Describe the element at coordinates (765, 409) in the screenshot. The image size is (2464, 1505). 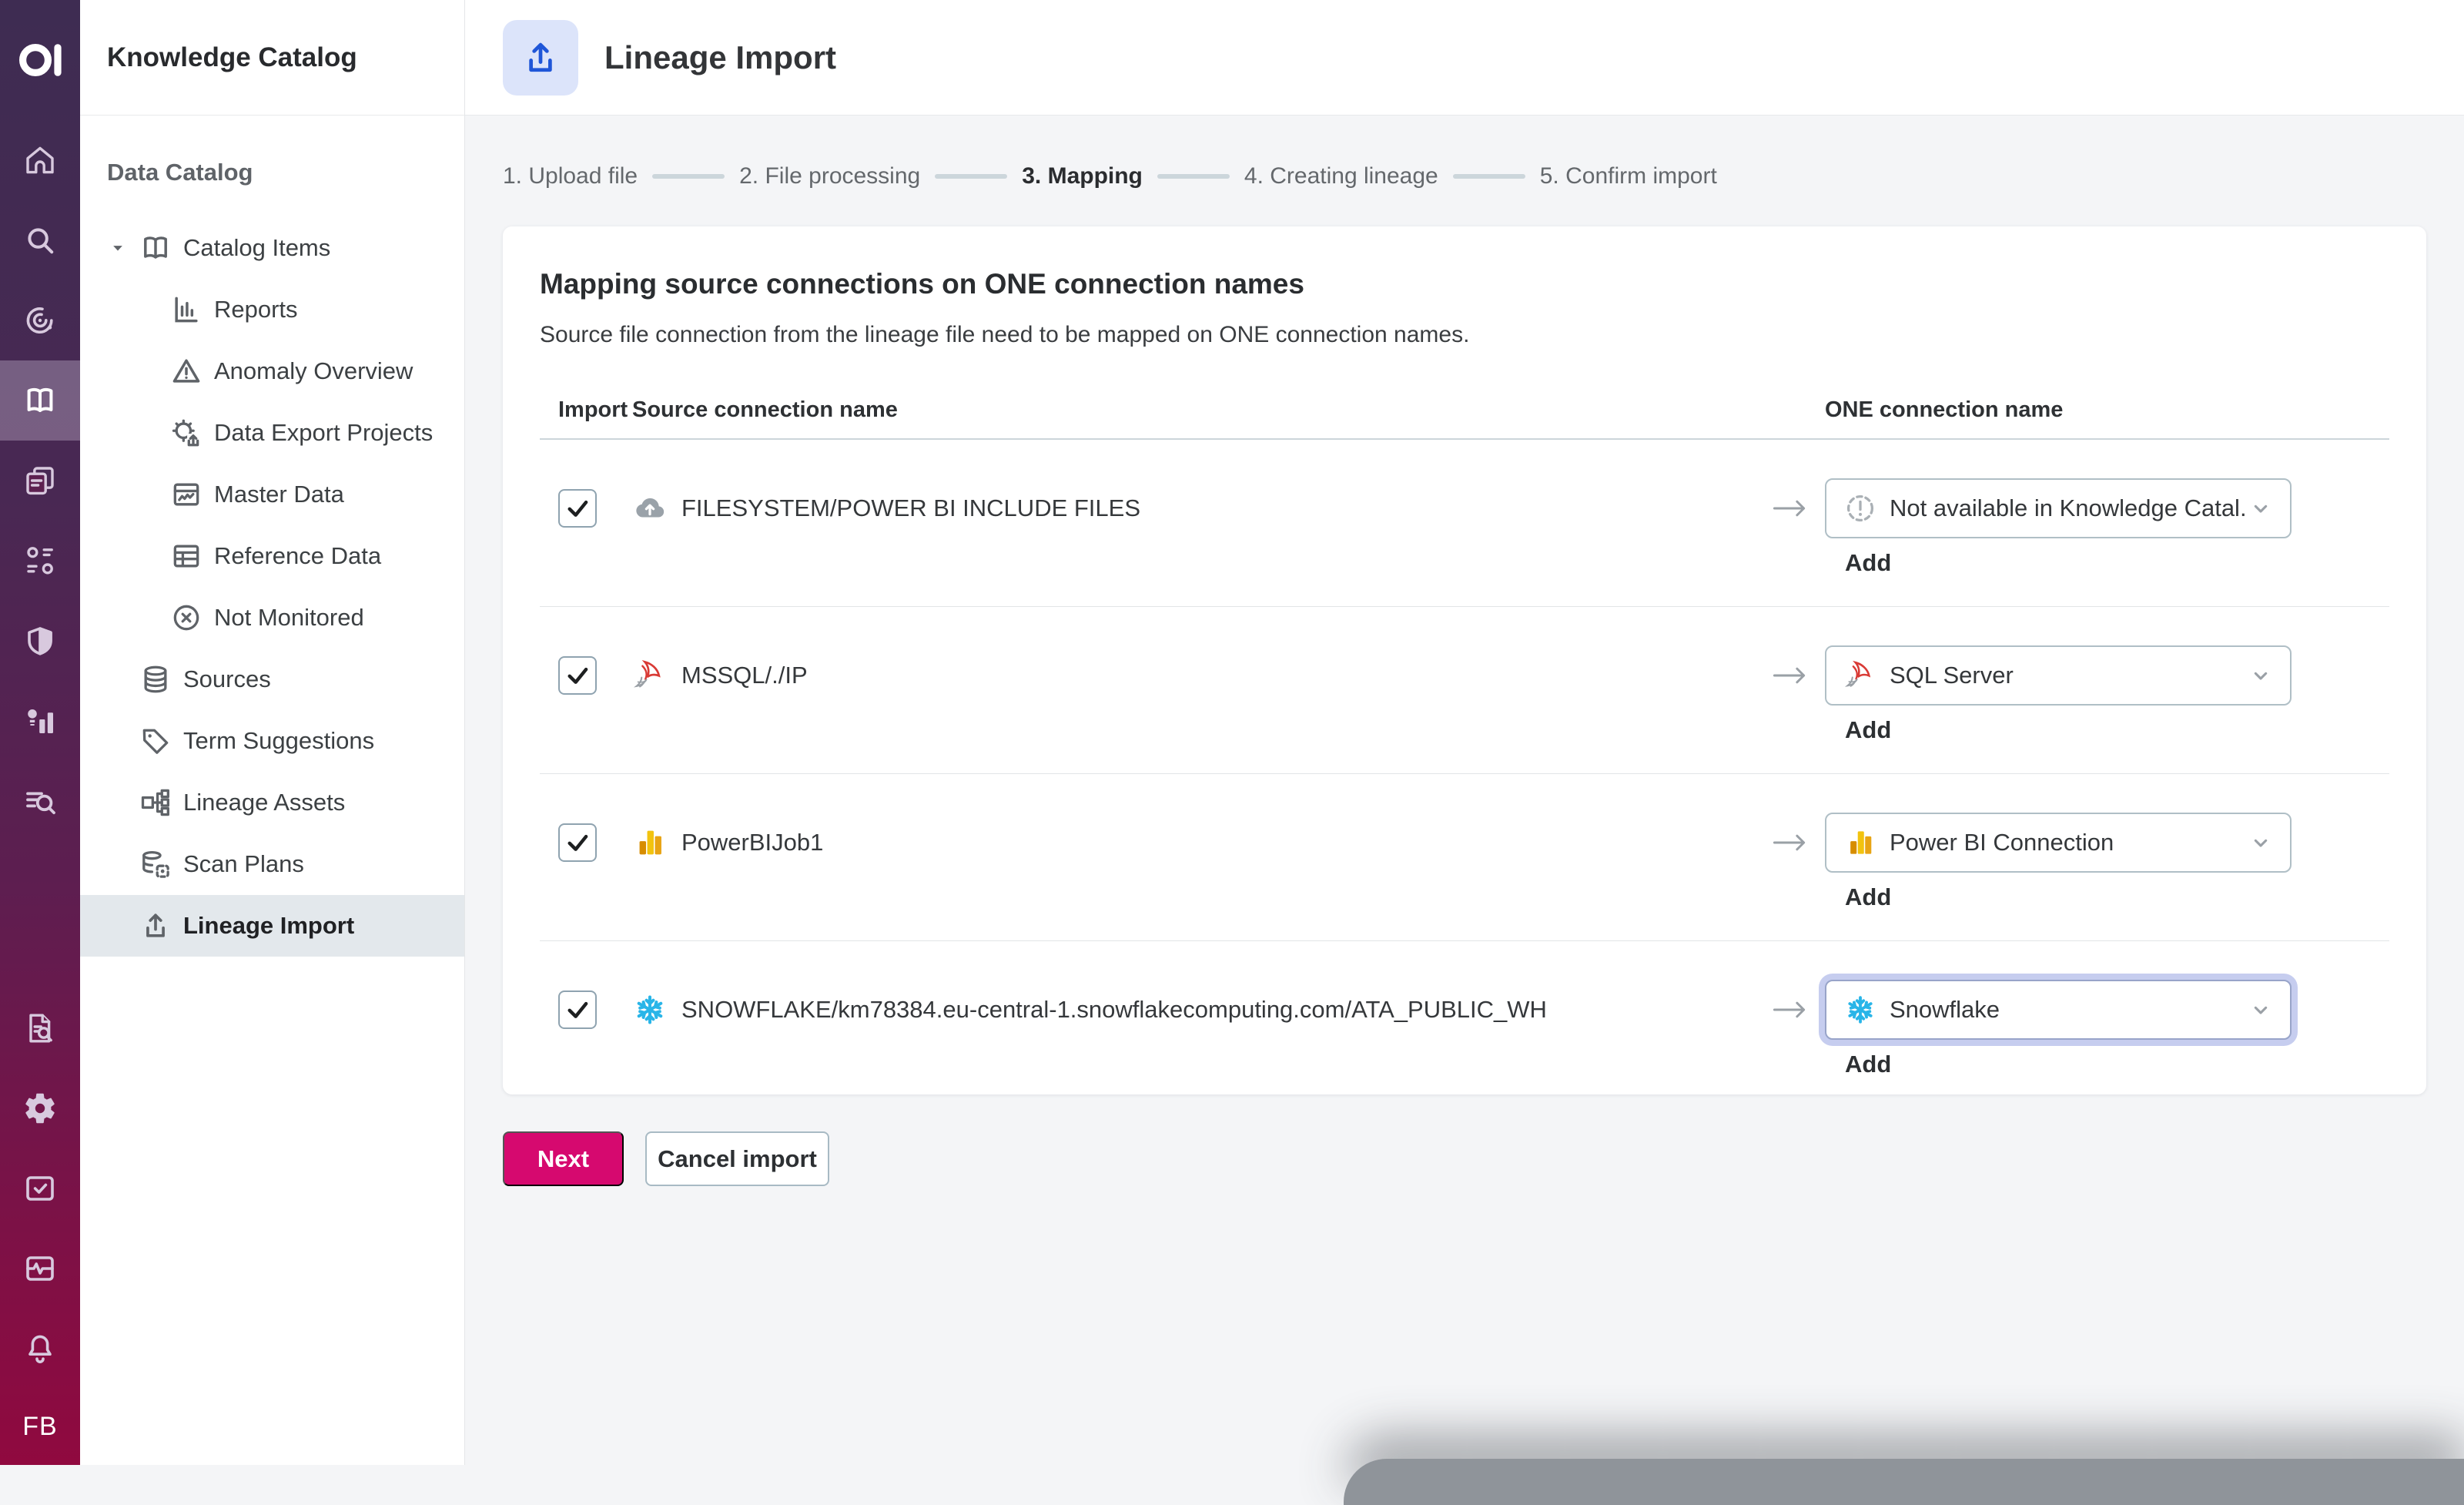
I see `column-source-connection-name: Source connection name` at that location.